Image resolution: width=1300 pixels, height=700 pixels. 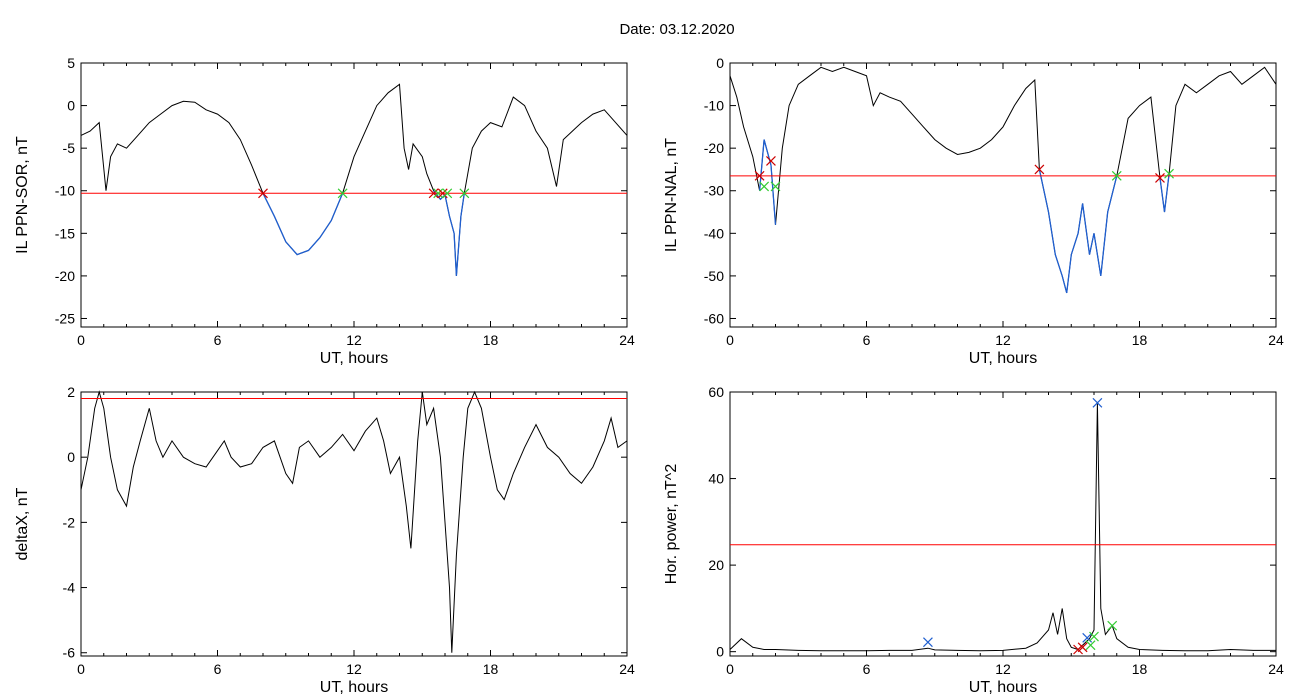 I want to click on y-tick-label: -15, so click(x=65, y=233).